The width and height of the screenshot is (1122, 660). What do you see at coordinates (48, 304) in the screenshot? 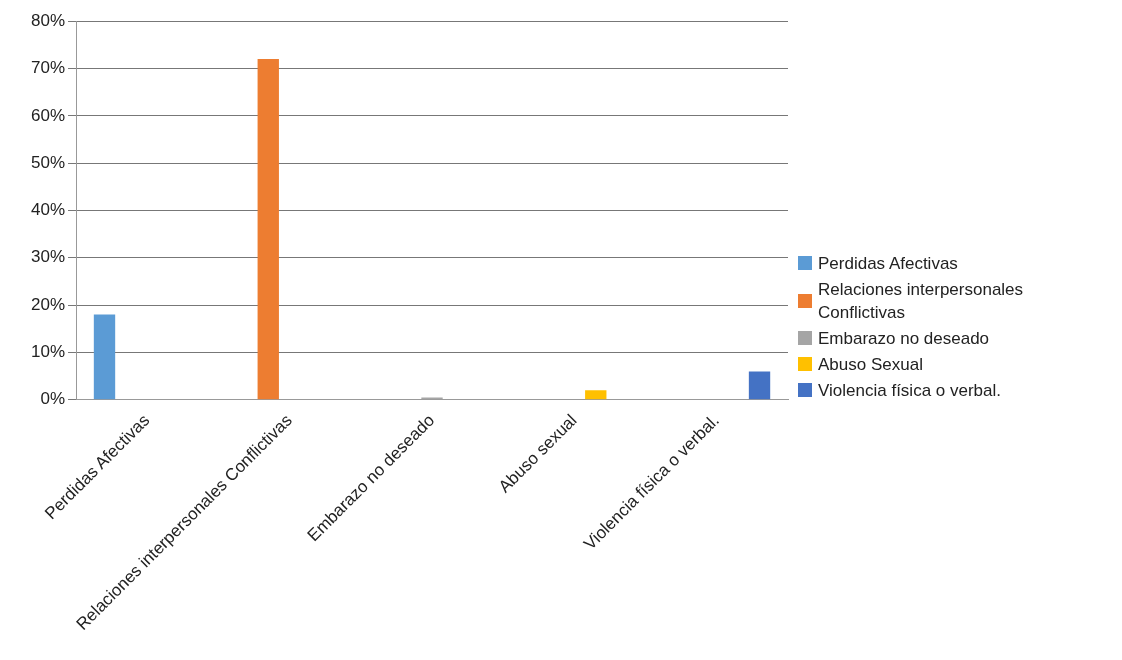
I see `y-tick-label: 20%` at bounding box center [48, 304].